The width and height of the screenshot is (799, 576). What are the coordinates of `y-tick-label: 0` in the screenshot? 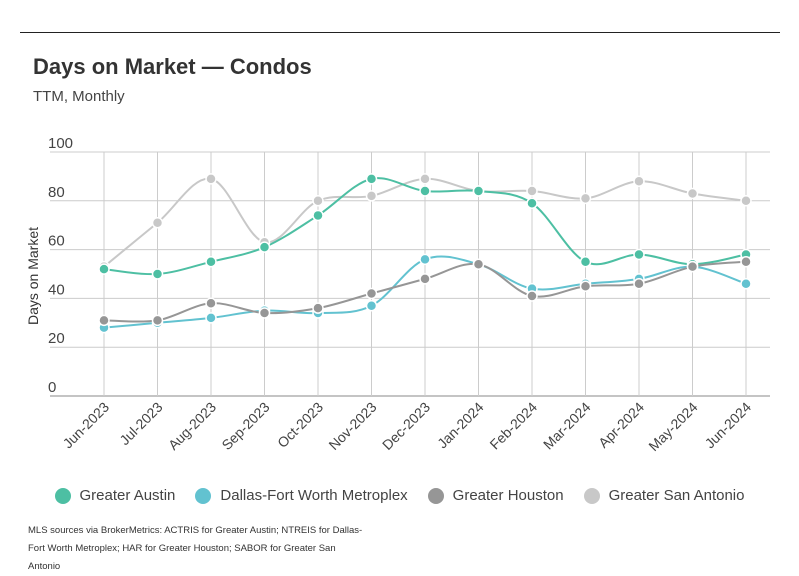 It's located at (52, 387).